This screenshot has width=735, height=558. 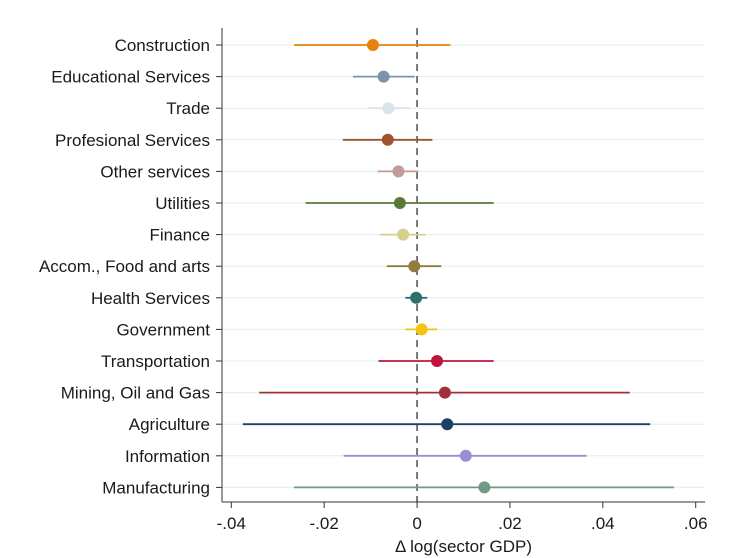 I want to click on category-label: Health Services, so click(x=150, y=298).